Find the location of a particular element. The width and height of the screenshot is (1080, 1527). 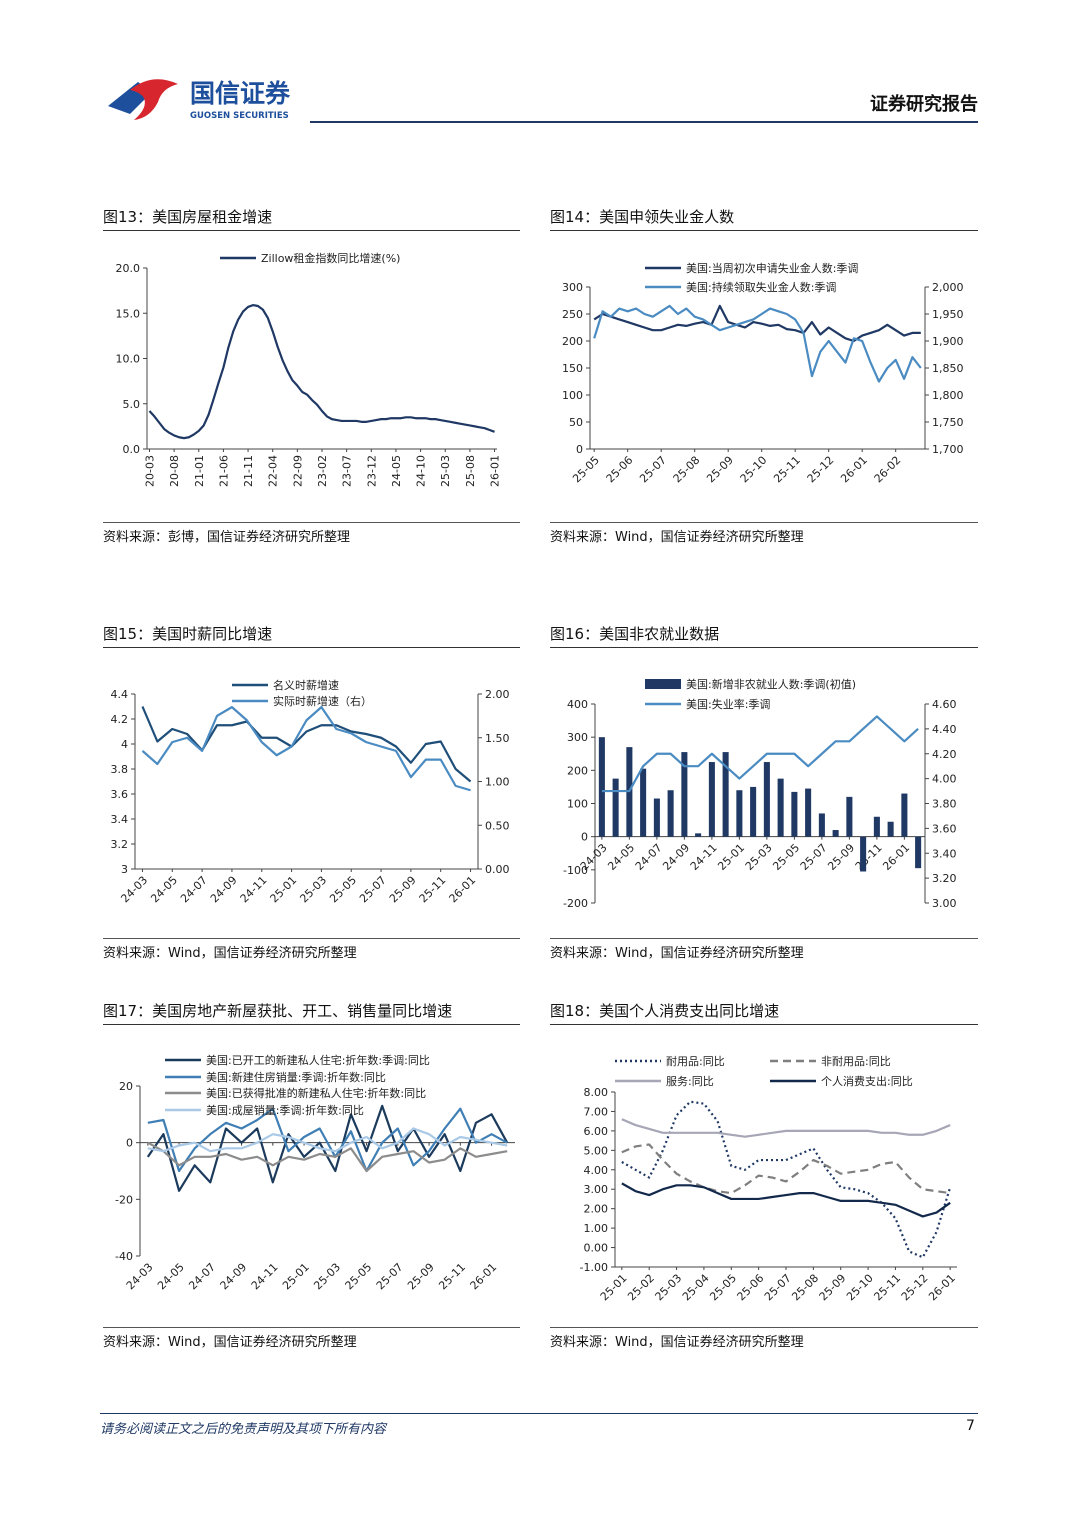

x-tick-label: 21-01 is located at coordinates (199, 471).